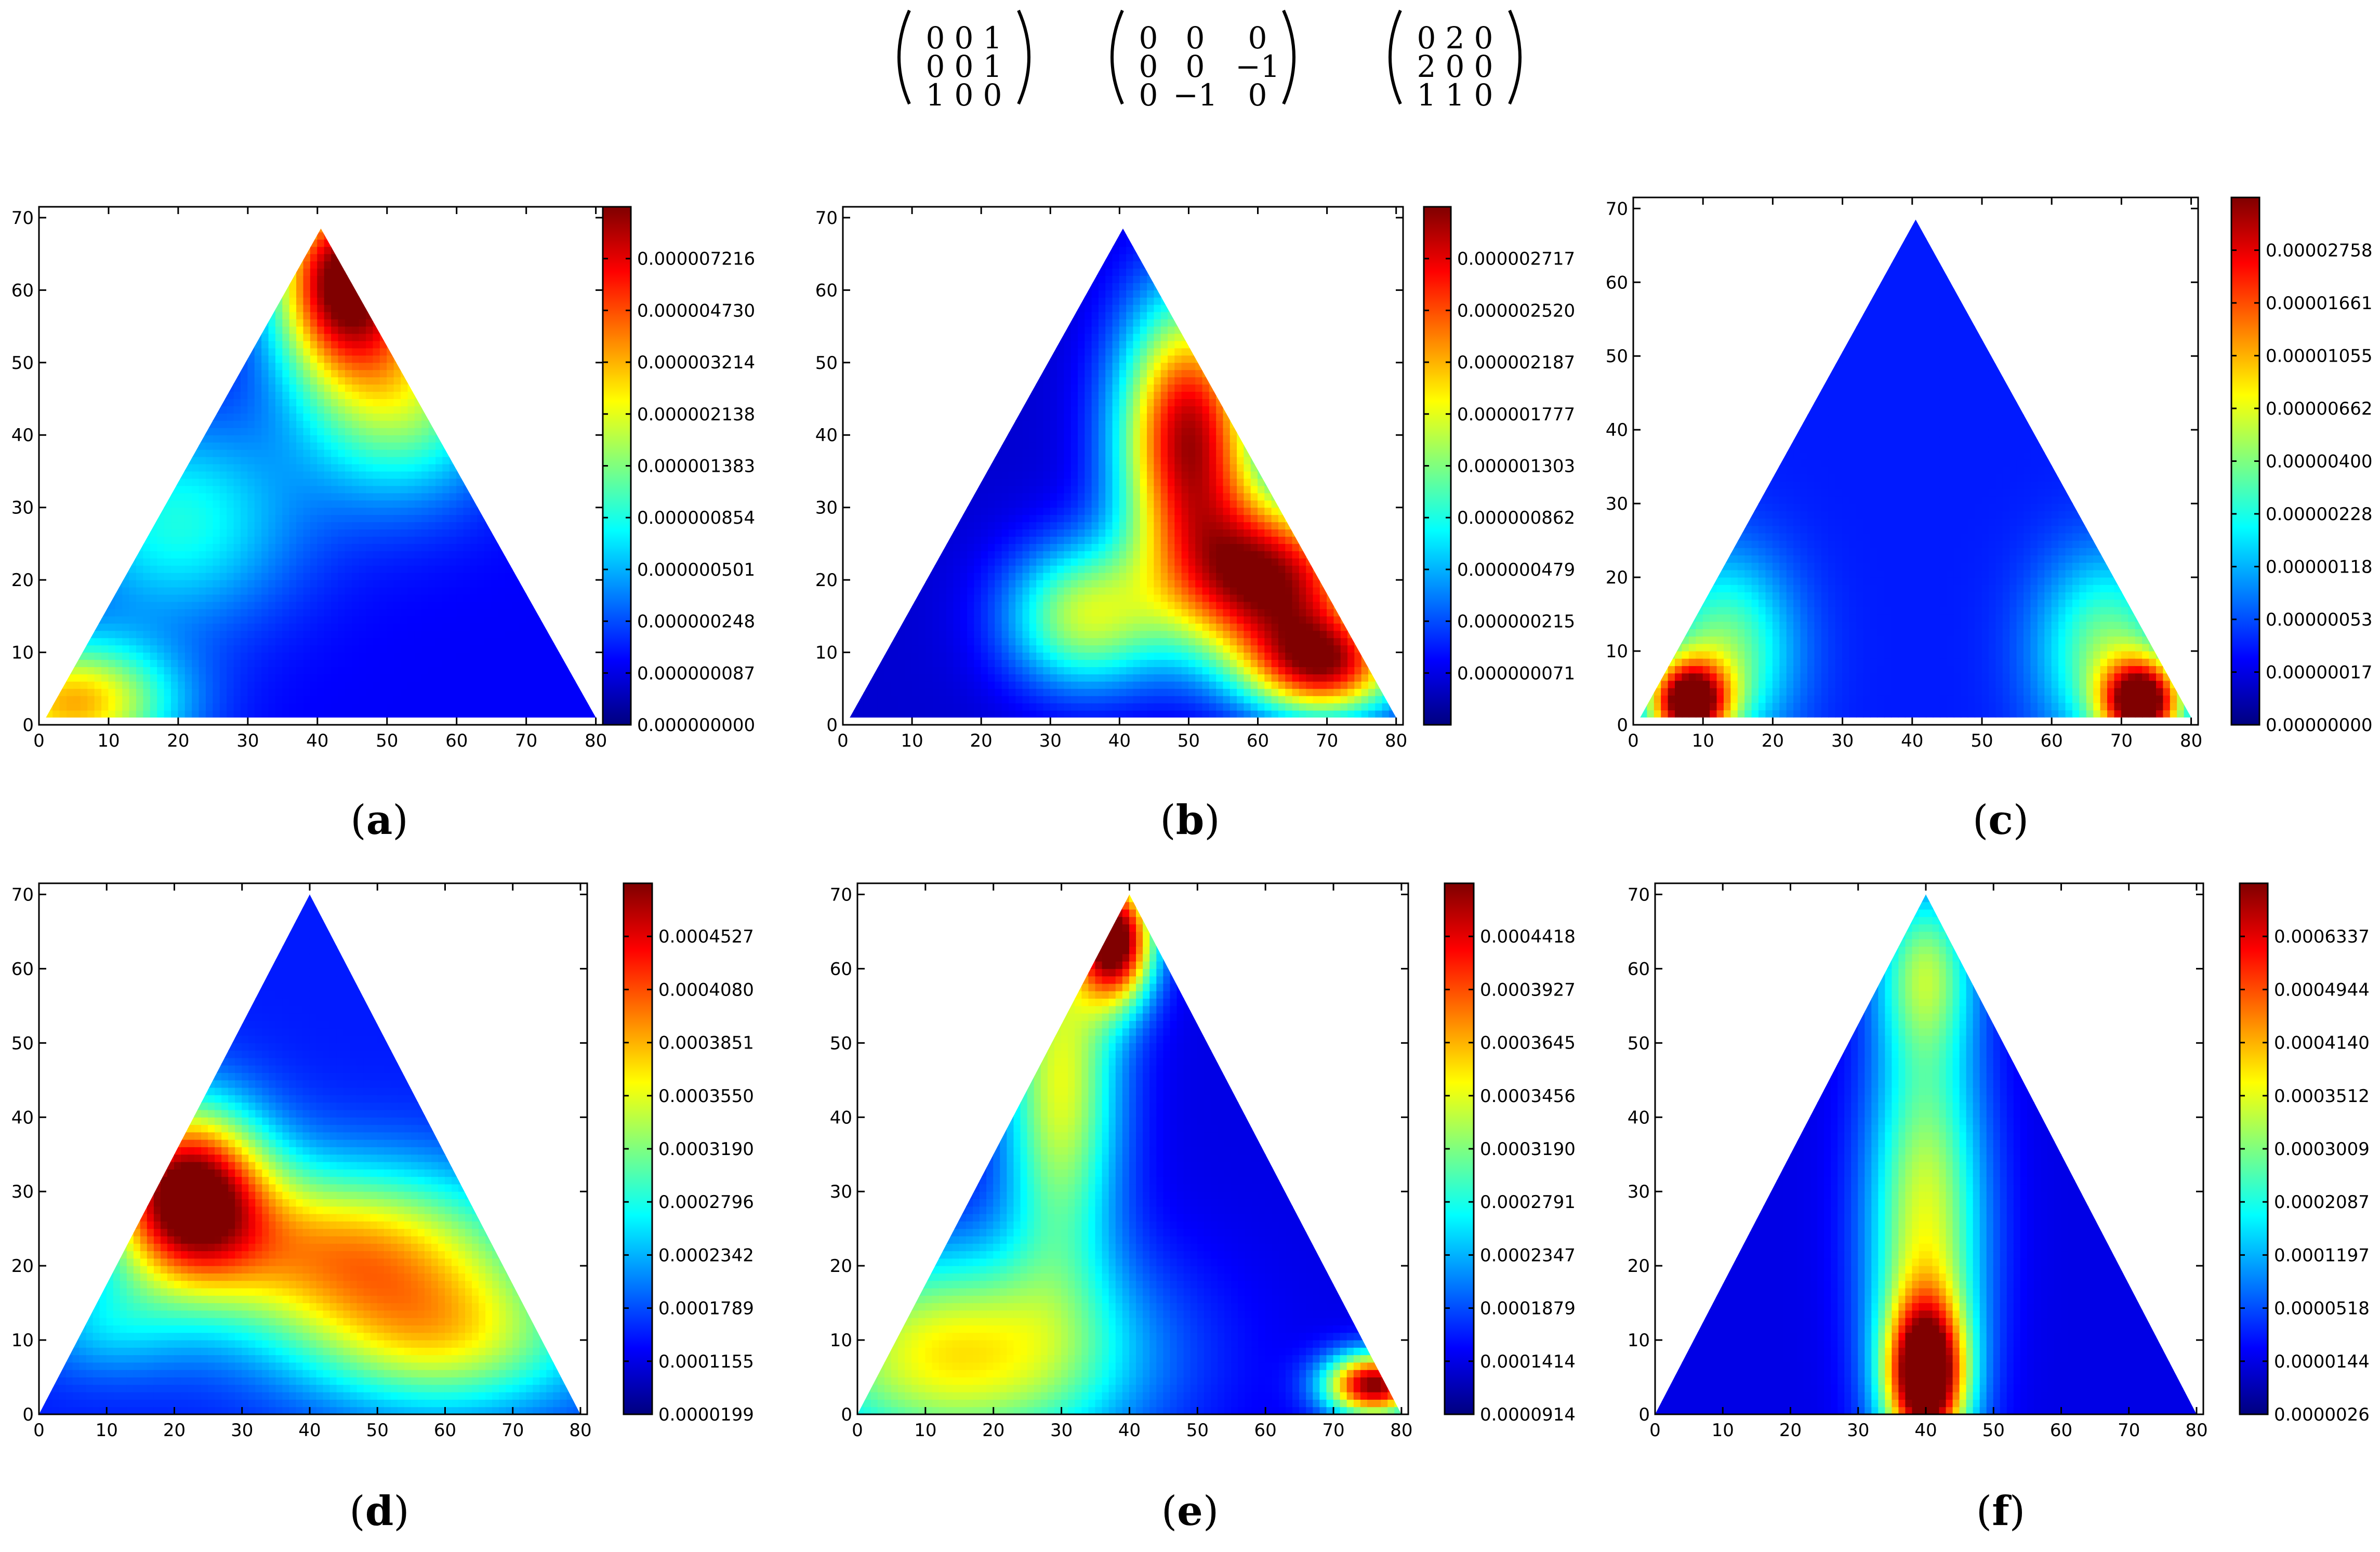 The image size is (2380, 1552). What do you see at coordinates (1209, 61) in the screenshot?
I see `matrices-header: 0 0 10 0 11 0 00 0 00 0 −10 −1 00 2 02 0 01 1 0` at bounding box center [1209, 61].